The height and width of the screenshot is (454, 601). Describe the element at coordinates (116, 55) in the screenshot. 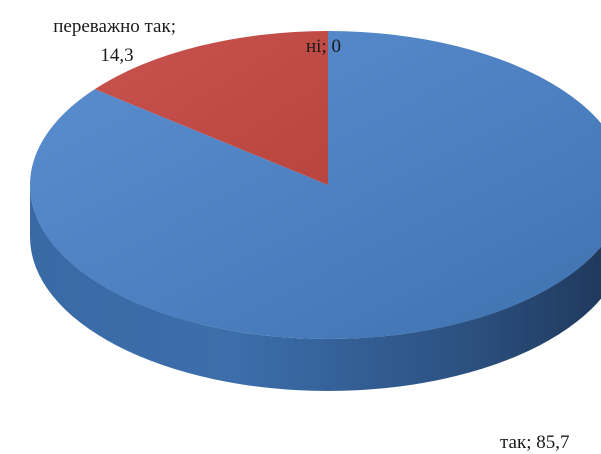

I see `data-label-perevazhno-tak-line2: 14,3` at that location.